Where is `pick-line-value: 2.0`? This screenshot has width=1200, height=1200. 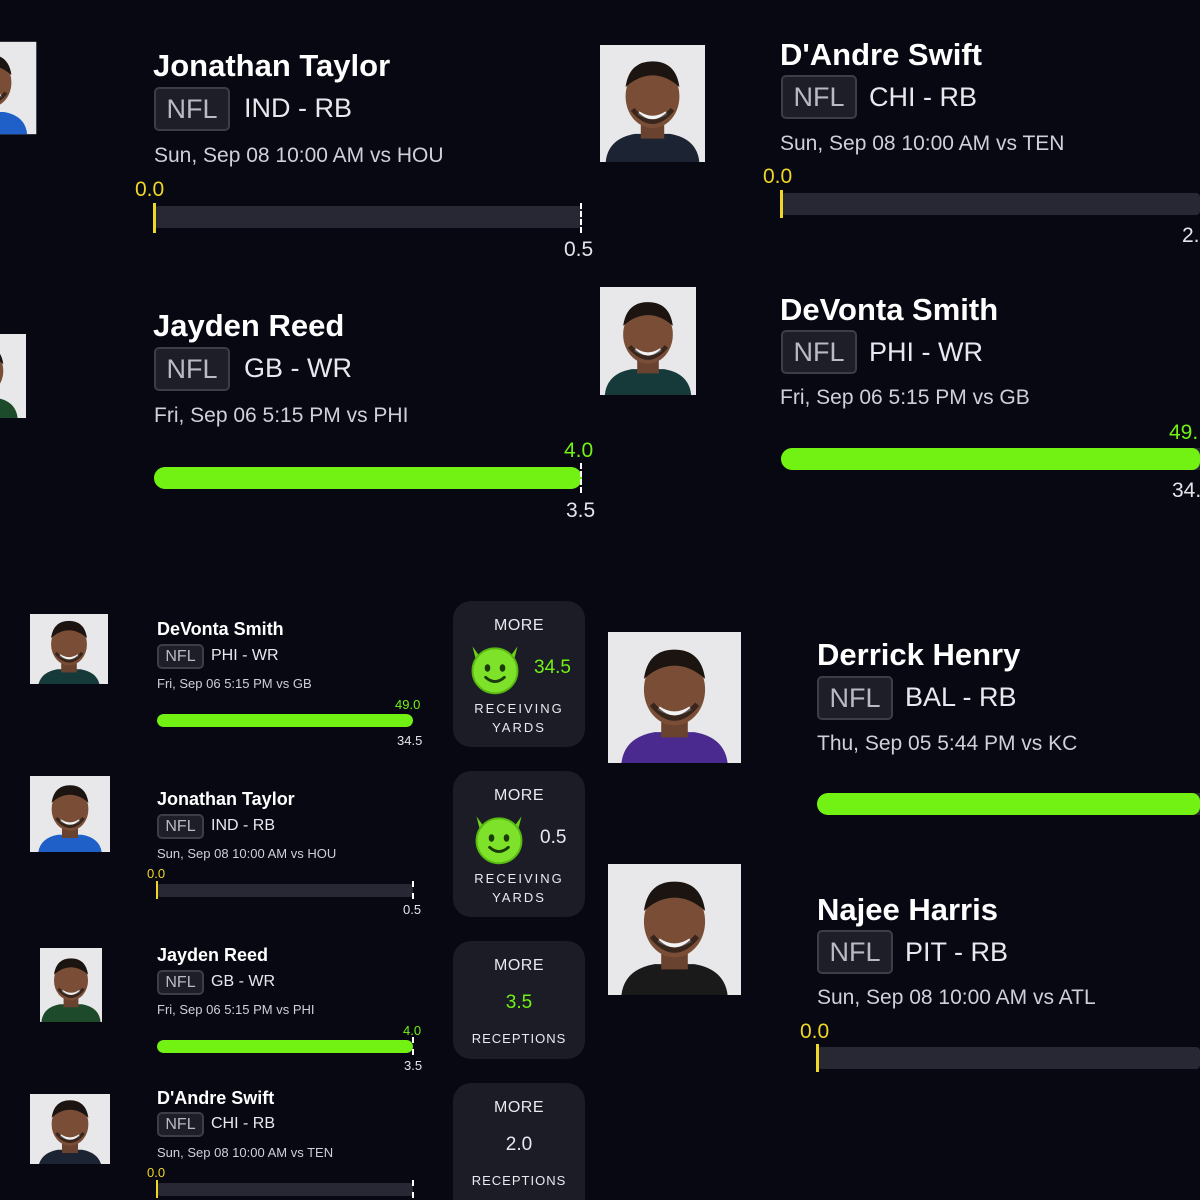
pick-line-value: 2.0 is located at coordinates (519, 1144).